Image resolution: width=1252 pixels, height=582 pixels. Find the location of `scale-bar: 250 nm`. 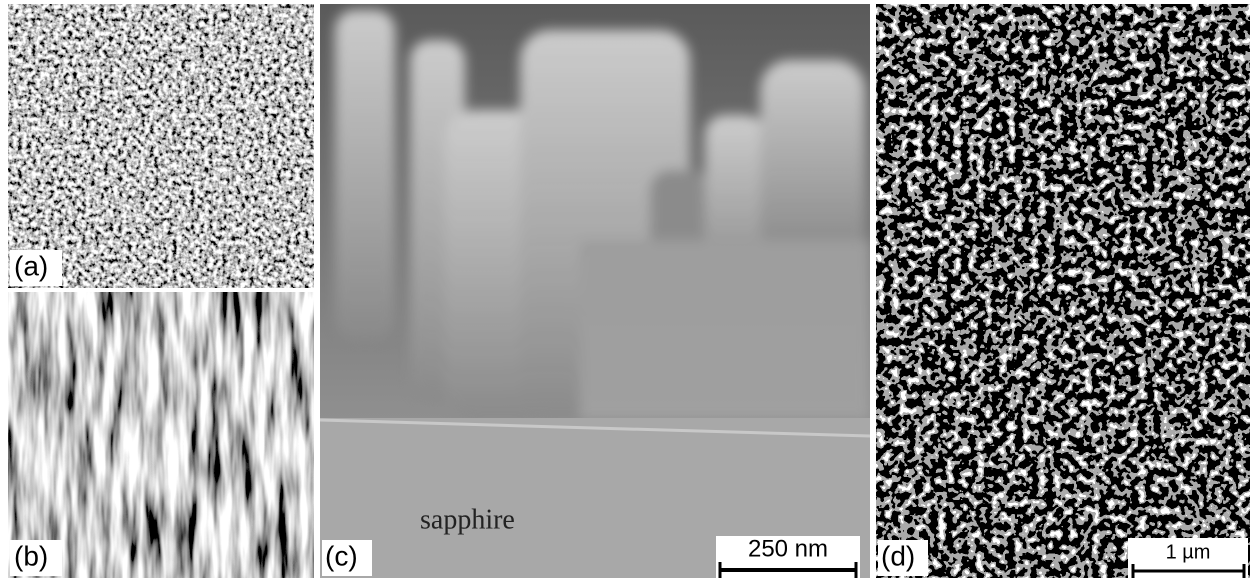

scale-bar: 250 nm is located at coordinates (788, 556).